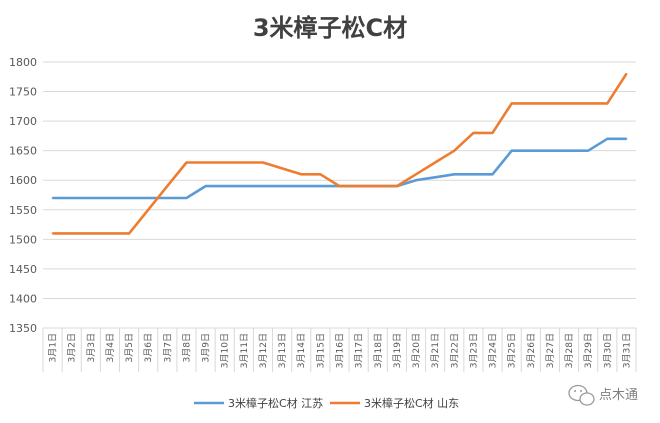 The height and width of the screenshot is (423, 660). Describe the element at coordinates (23, 180) in the screenshot. I see `y-tick-label: 1600` at that location.